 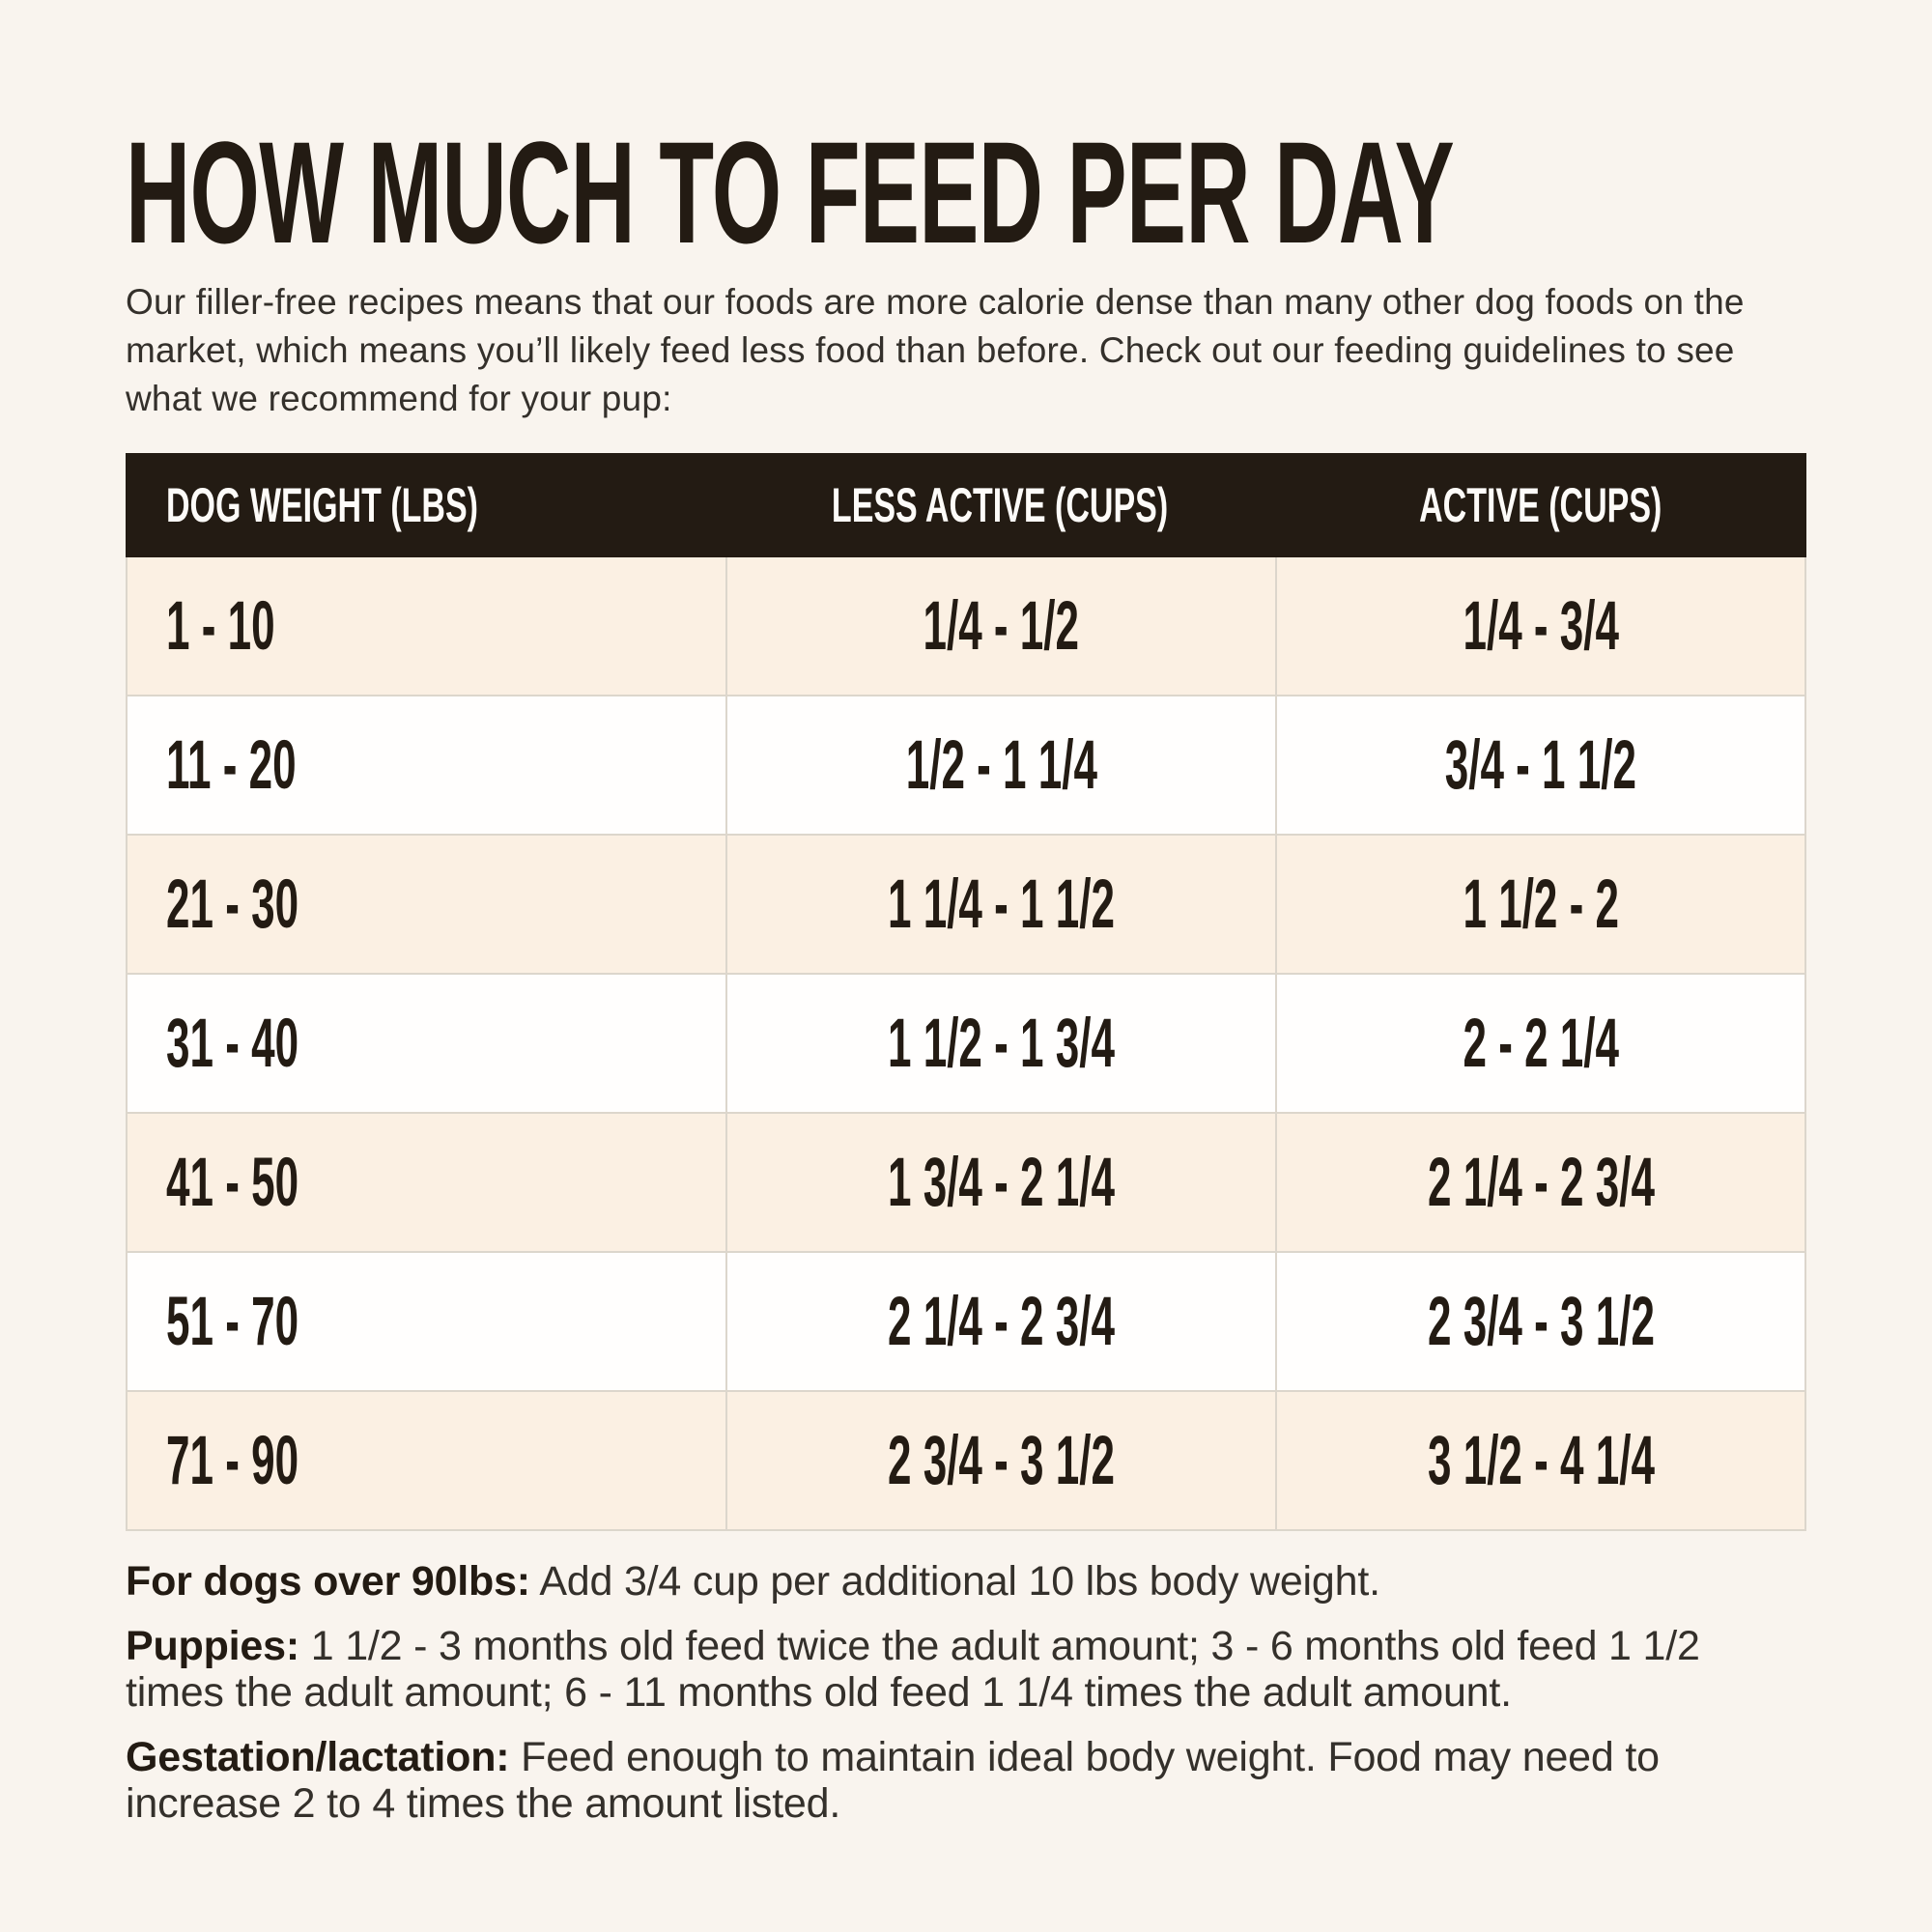 I want to click on cell-weight: 71 - 90, so click(x=232, y=1460).